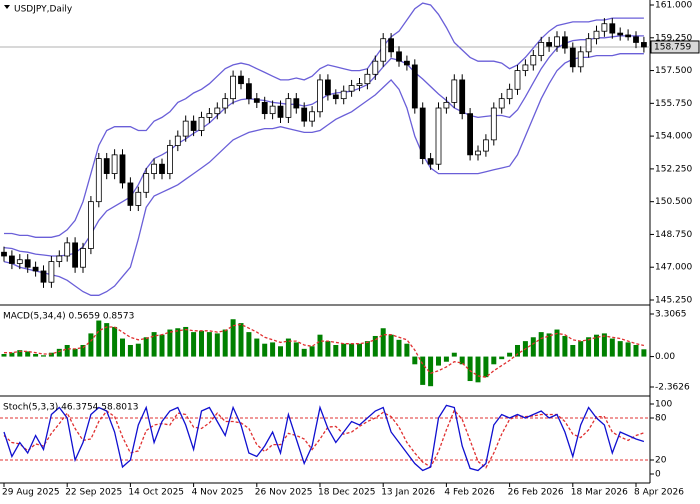  I want to click on y-tick-label: 161.000, so click(673, 6).